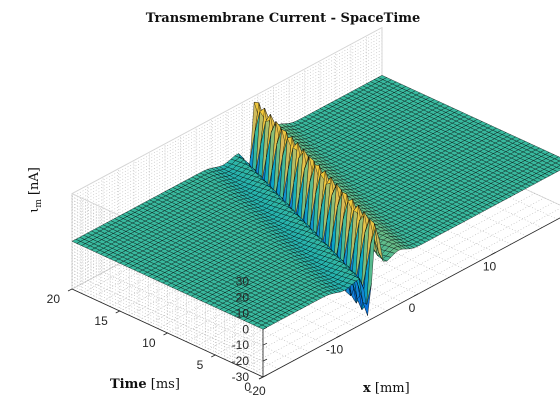 This screenshot has width=560, height=420. What do you see at coordinates (34, 210) in the screenshot?
I see `z-axis-label-name: ι` at bounding box center [34, 210].